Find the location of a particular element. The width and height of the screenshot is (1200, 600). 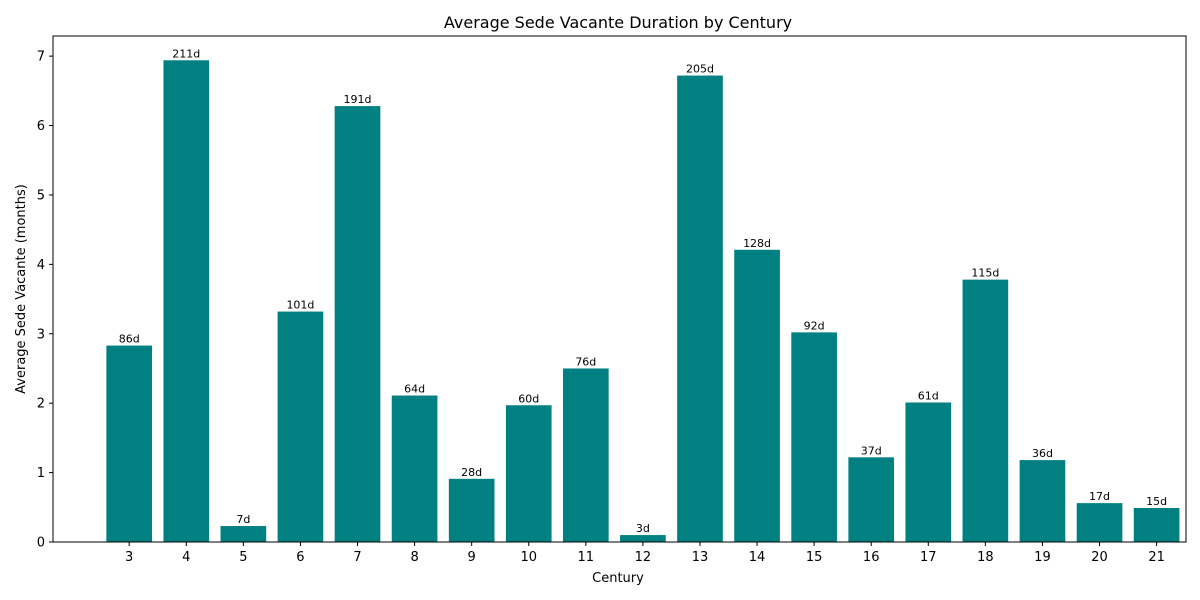

y-tick-label-3: 3 is located at coordinates (41, 334).